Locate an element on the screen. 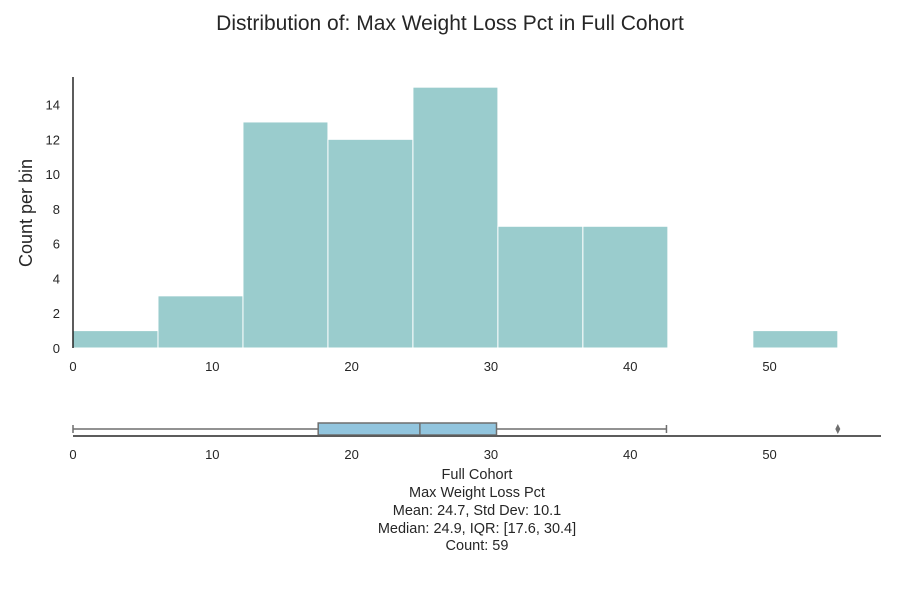 The height and width of the screenshot is (600, 900). summary-group: Full Cohort is located at coordinates (477, 475).